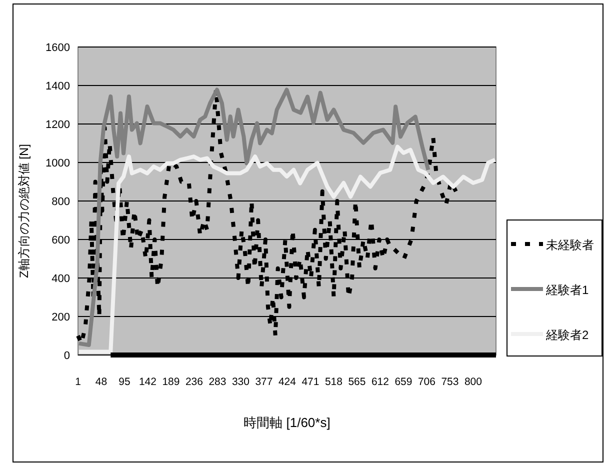 Image resolution: width=612 pixels, height=466 pixels. I want to click on y-tick-label: 200, so click(61, 318).